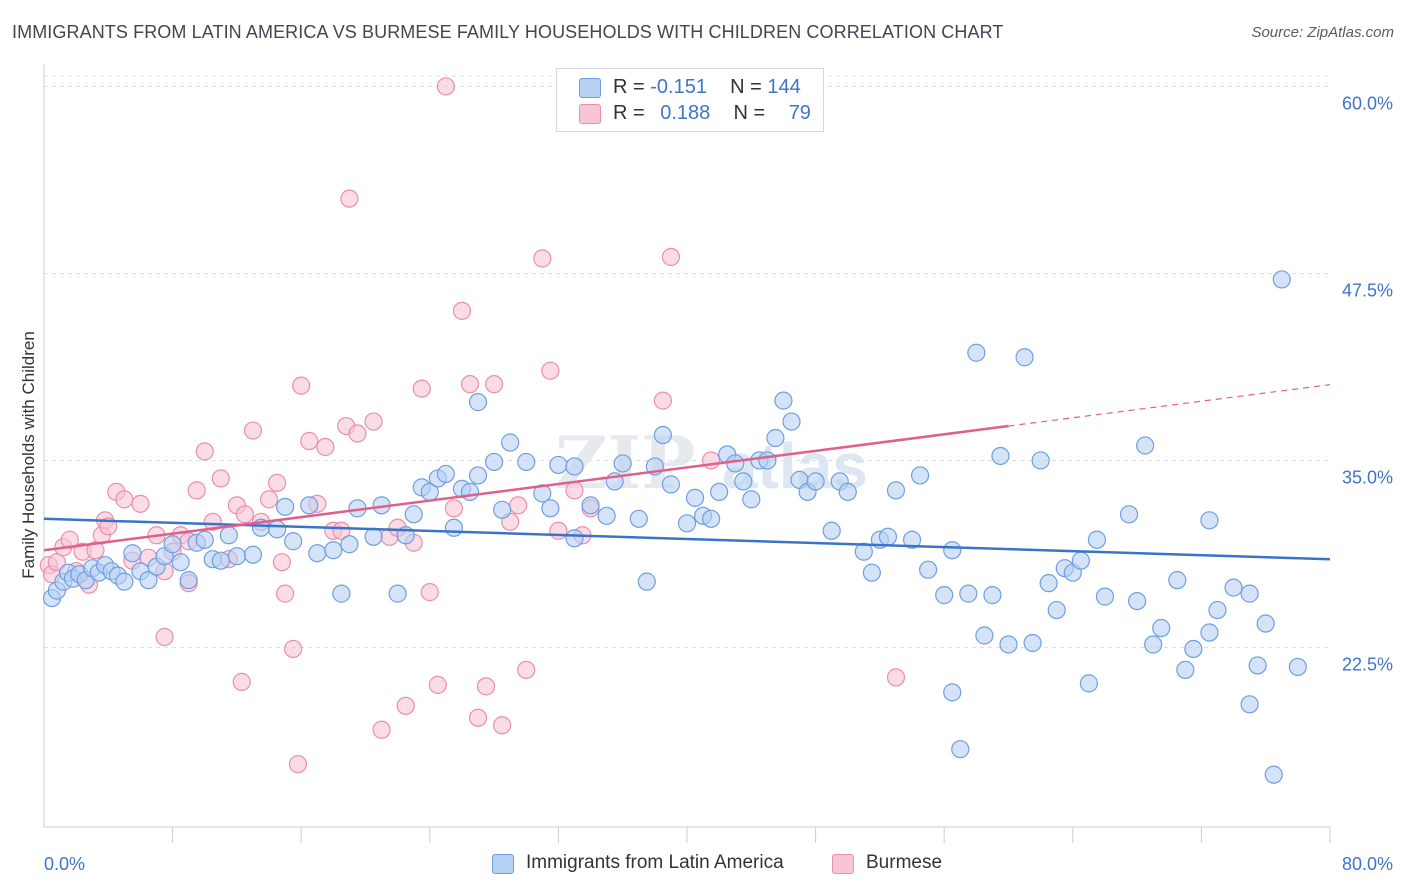 This screenshot has height=892, width=1406. I want to click on correlation-legend: R = -0.151 N = 144 R = 0.188 N = 79, so click(690, 100).